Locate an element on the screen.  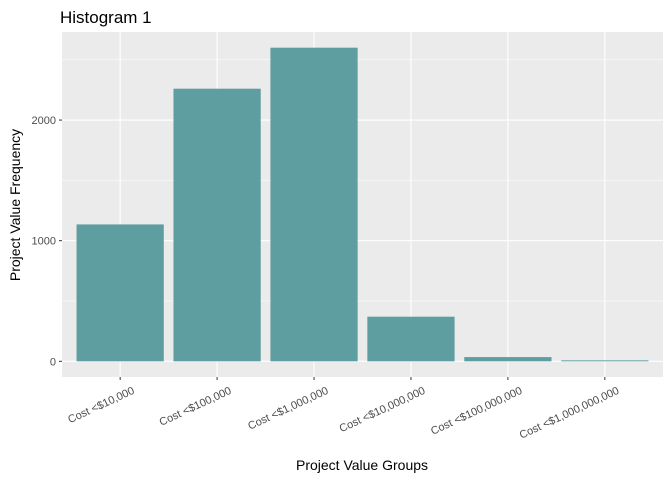
x-tick-label: Cost <$100,000 is located at coordinates (196, 407).